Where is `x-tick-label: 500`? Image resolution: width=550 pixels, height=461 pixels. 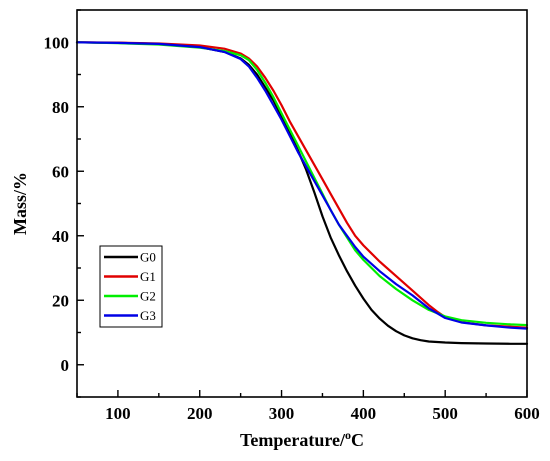
x-tick-label: 500 is located at coordinates (445, 413).